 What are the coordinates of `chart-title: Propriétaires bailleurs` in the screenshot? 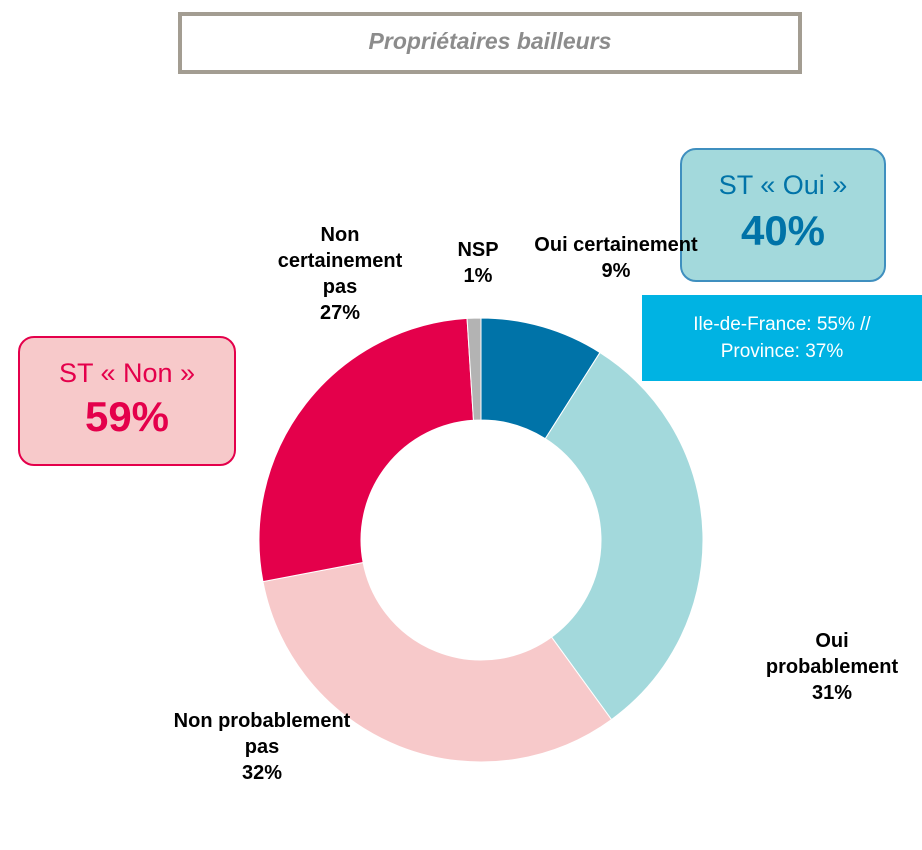 It's located at (490, 41).